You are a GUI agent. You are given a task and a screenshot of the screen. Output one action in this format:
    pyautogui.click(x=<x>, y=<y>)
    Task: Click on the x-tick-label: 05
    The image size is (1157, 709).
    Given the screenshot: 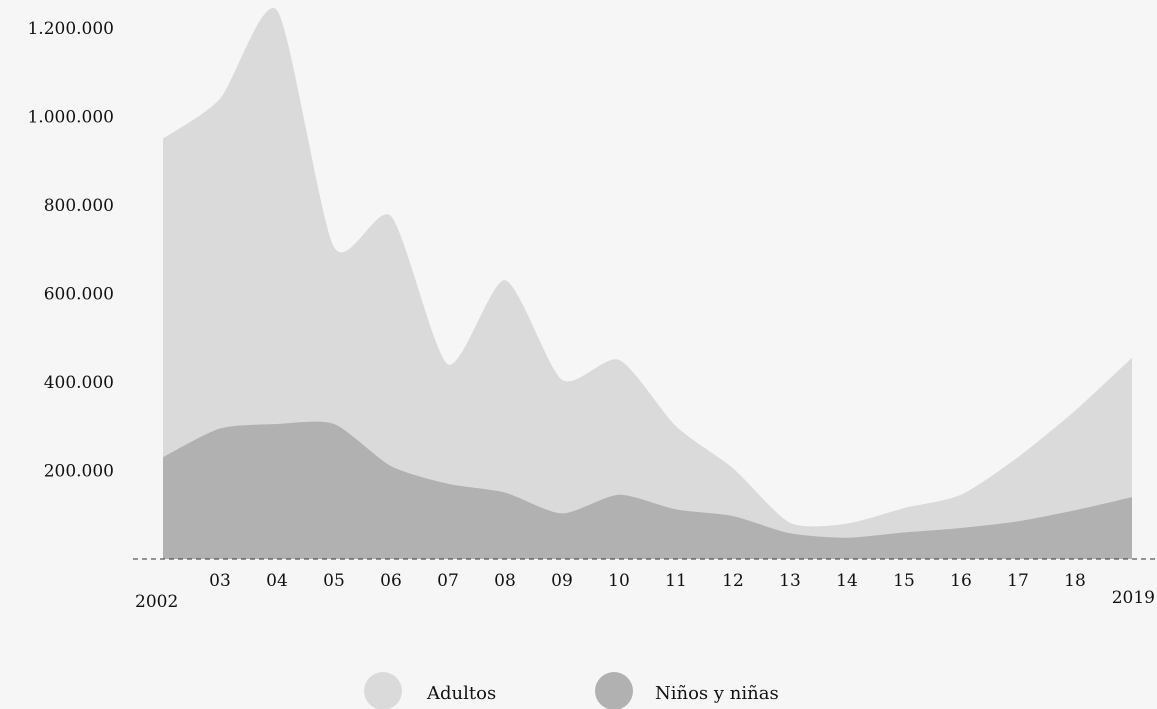 What is the action you would take?
    pyautogui.click(x=334, y=581)
    